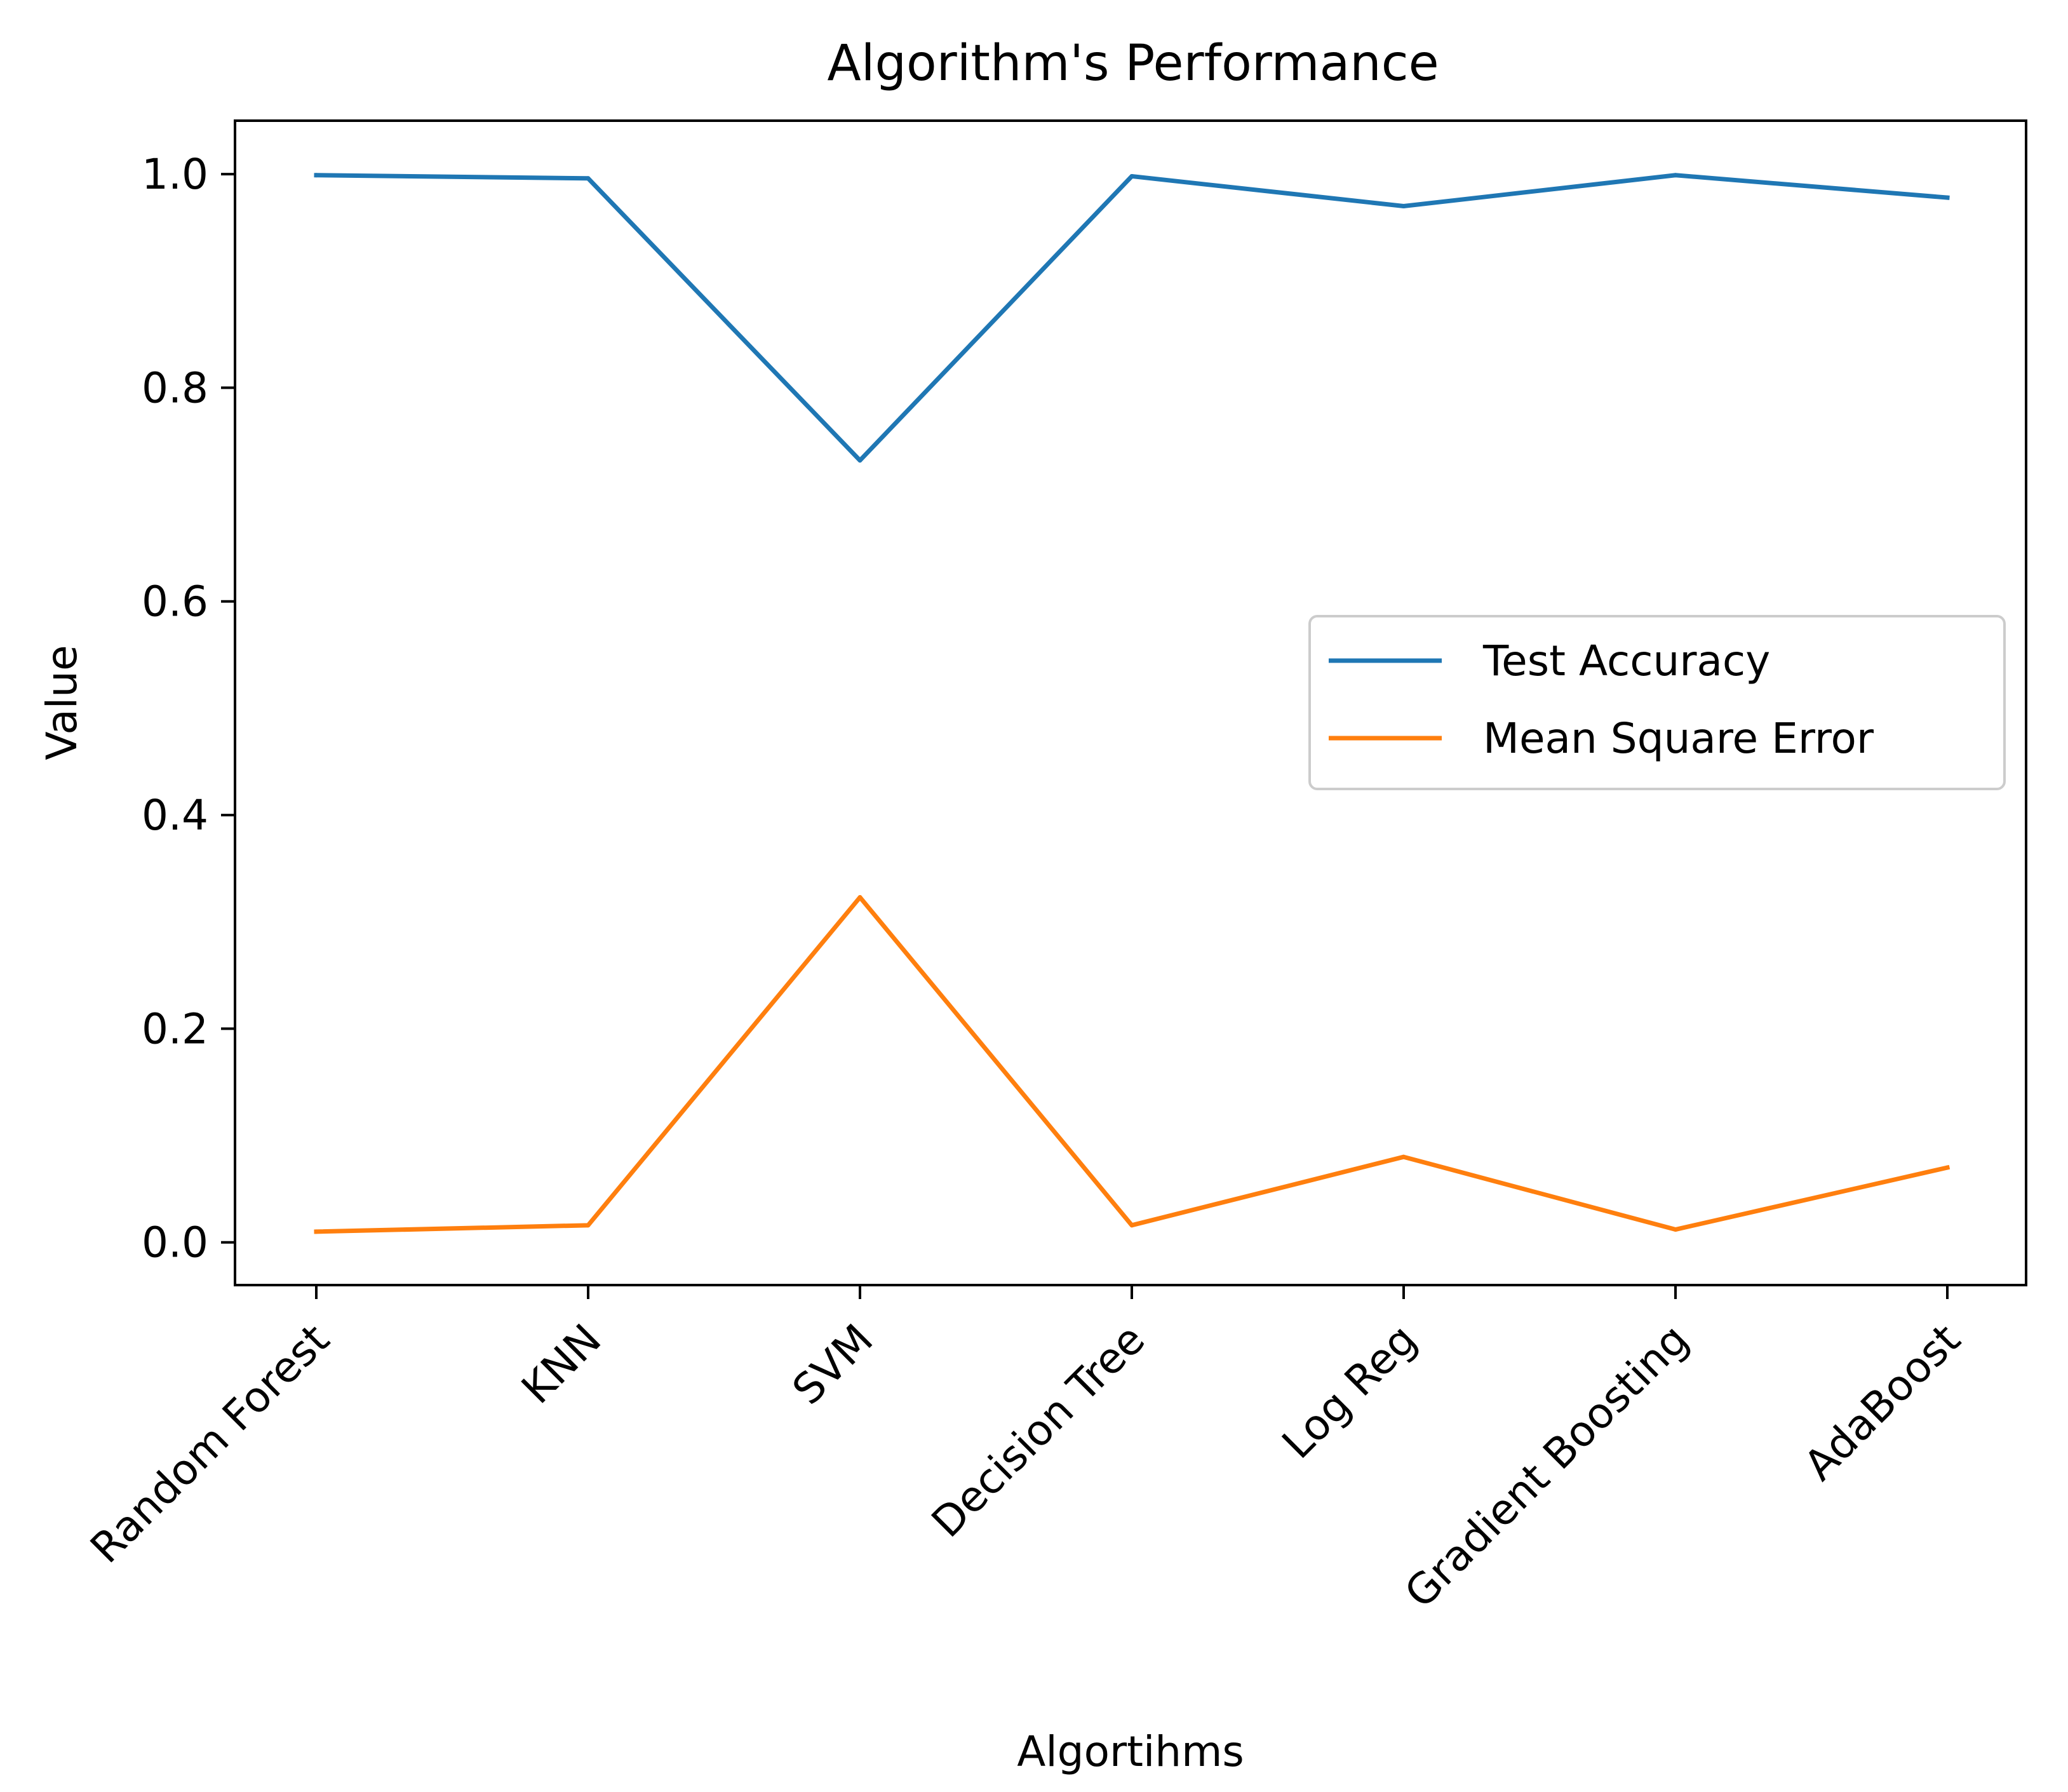 The height and width of the screenshot is (1792, 2068). Describe the element at coordinates (588, 1225) in the screenshot. I see `data-point-mean-square-error-knn` at that location.